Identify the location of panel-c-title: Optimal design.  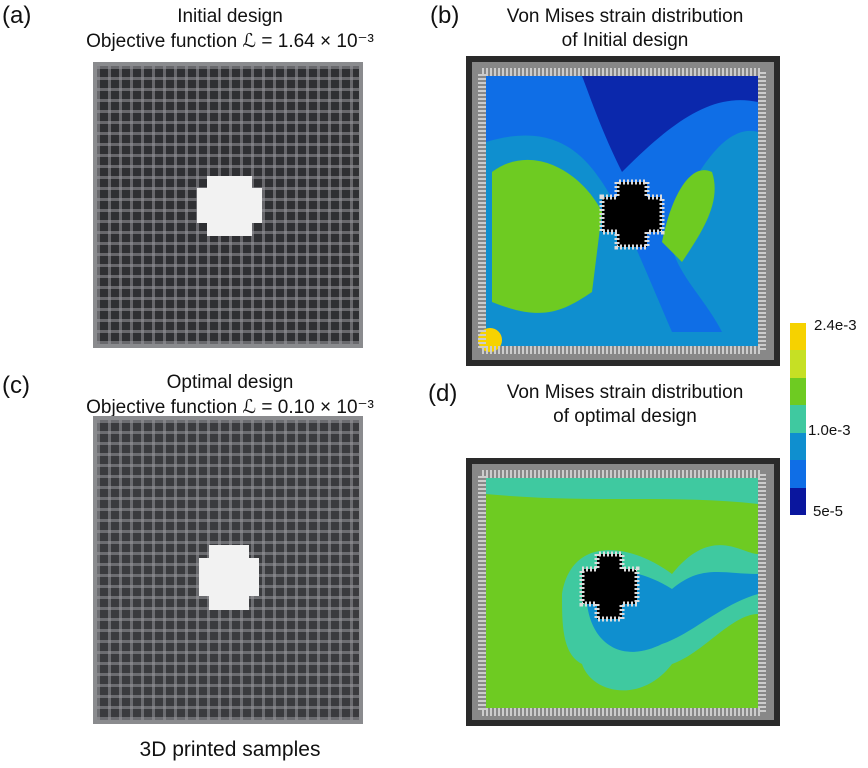
(230, 382).